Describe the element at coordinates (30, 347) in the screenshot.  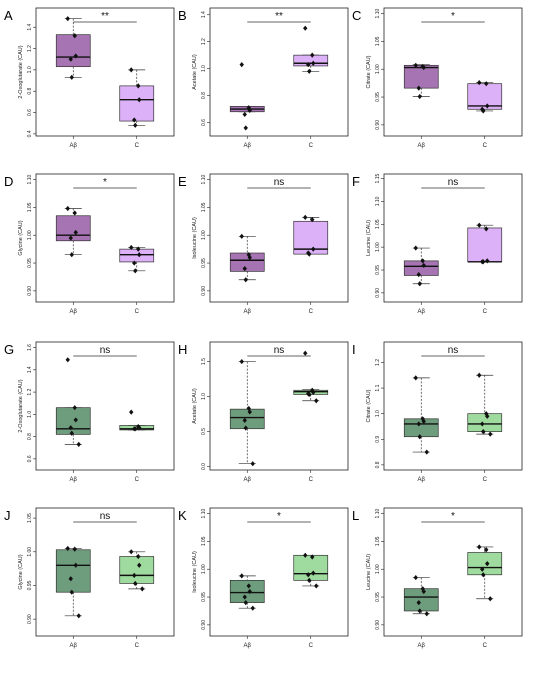
I see `y-tick-label: 1.6` at that location.